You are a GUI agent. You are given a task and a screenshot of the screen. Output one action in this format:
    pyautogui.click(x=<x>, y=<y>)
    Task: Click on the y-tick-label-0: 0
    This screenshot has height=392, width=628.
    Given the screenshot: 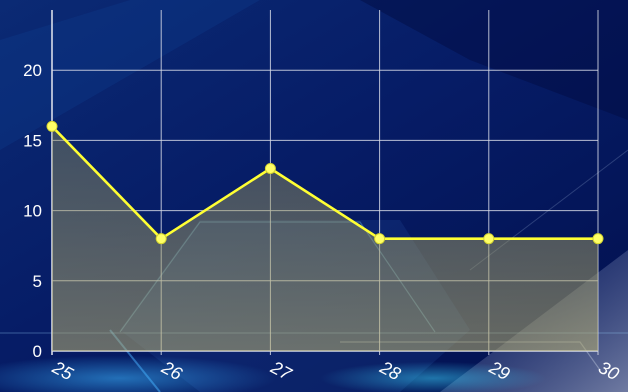 What is the action you would take?
    pyautogui.click(x=37, y=351)
    